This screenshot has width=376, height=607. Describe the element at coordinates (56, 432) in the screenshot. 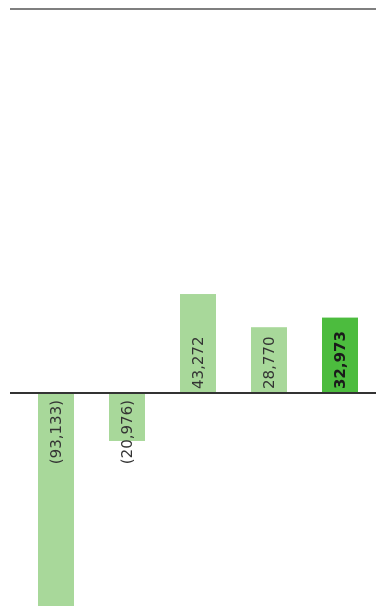

I see `bar-value-label-1: (93,133)` at that location.